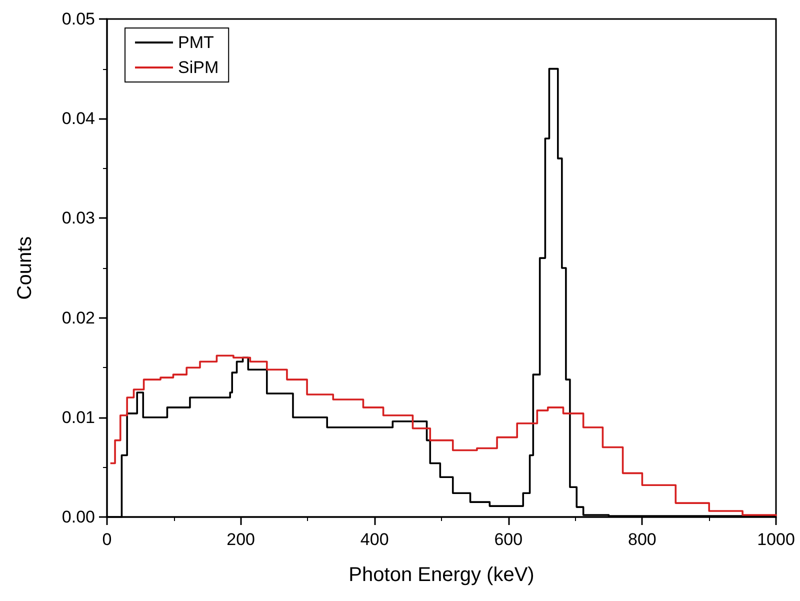 The image size is (800, 601). Describe the element at coordinates (508, 539) in the screenshot. I see `x-tick-label: 600` at that location.